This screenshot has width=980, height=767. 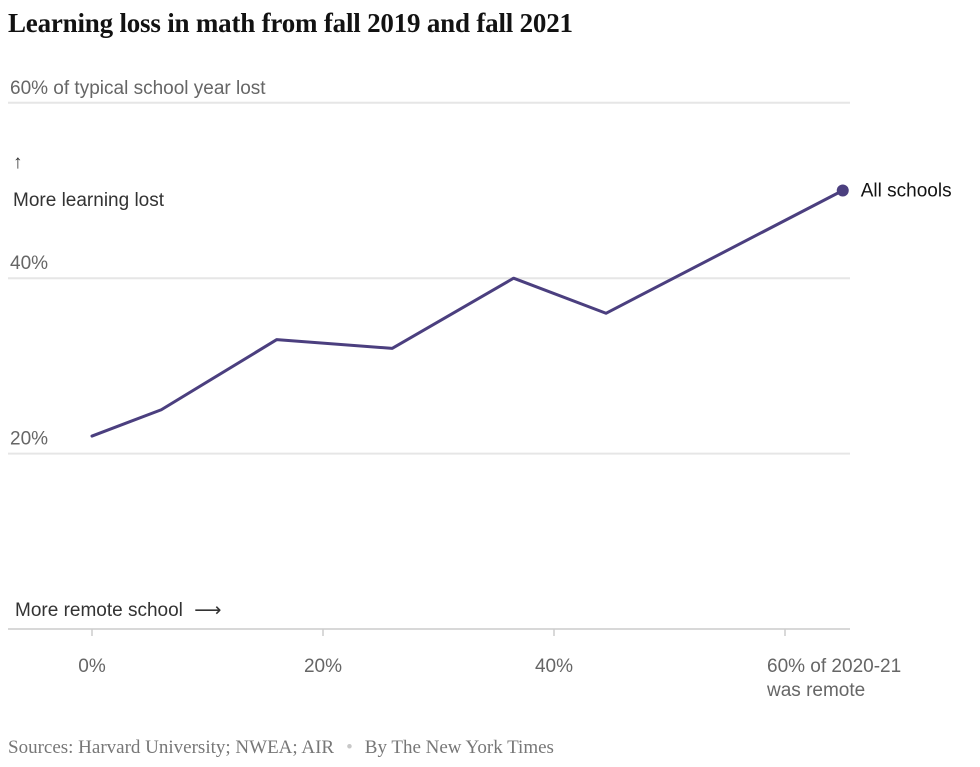 I want to click on x-tick-label: 60% of 2020-21 was remote, so click(x=833, y=678).